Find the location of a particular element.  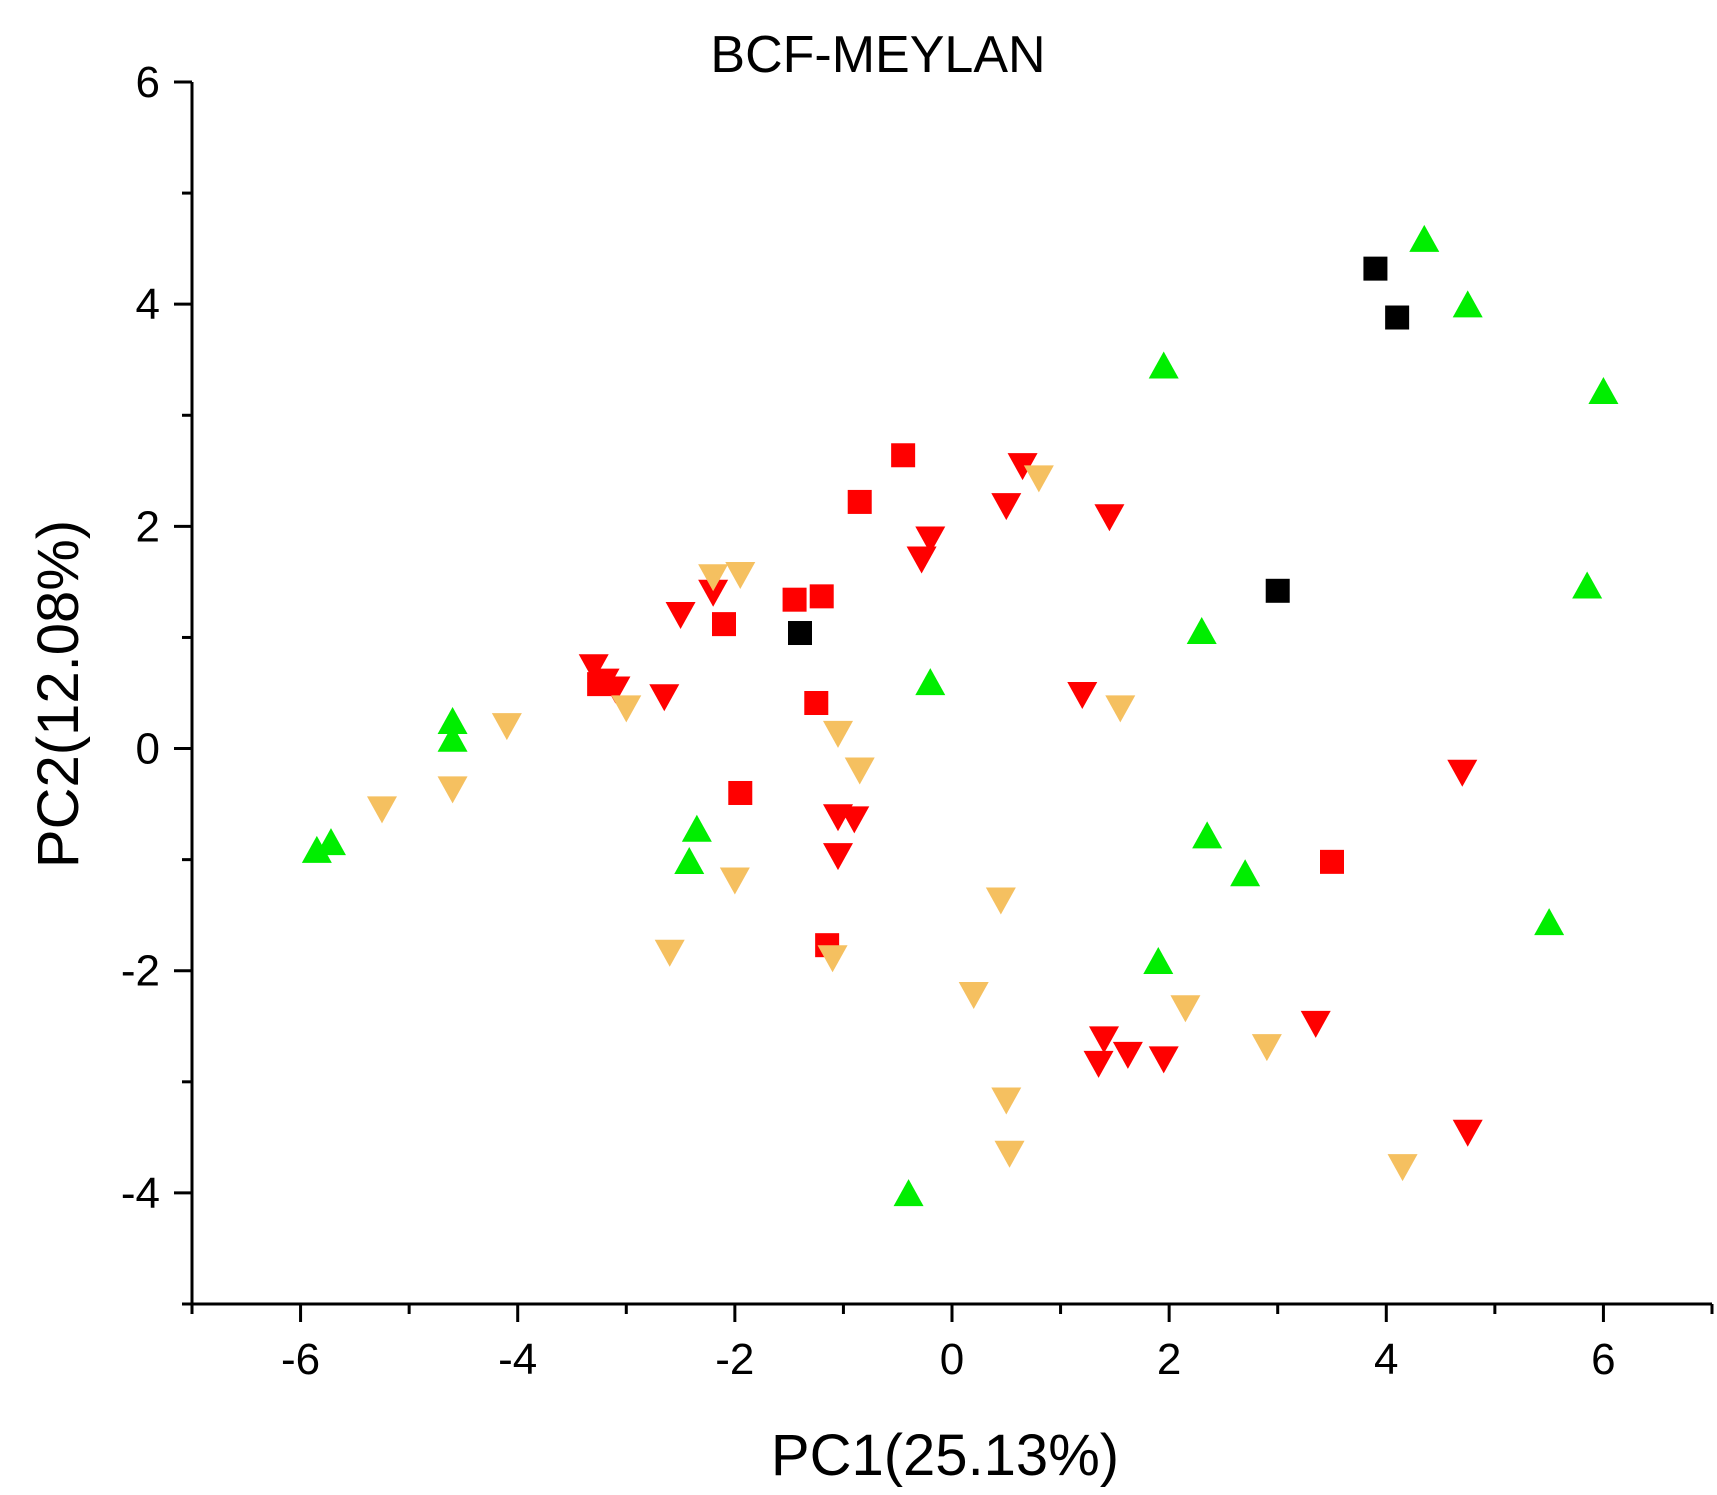

y-tick-label: 2 is located at coordinates (148, 526).